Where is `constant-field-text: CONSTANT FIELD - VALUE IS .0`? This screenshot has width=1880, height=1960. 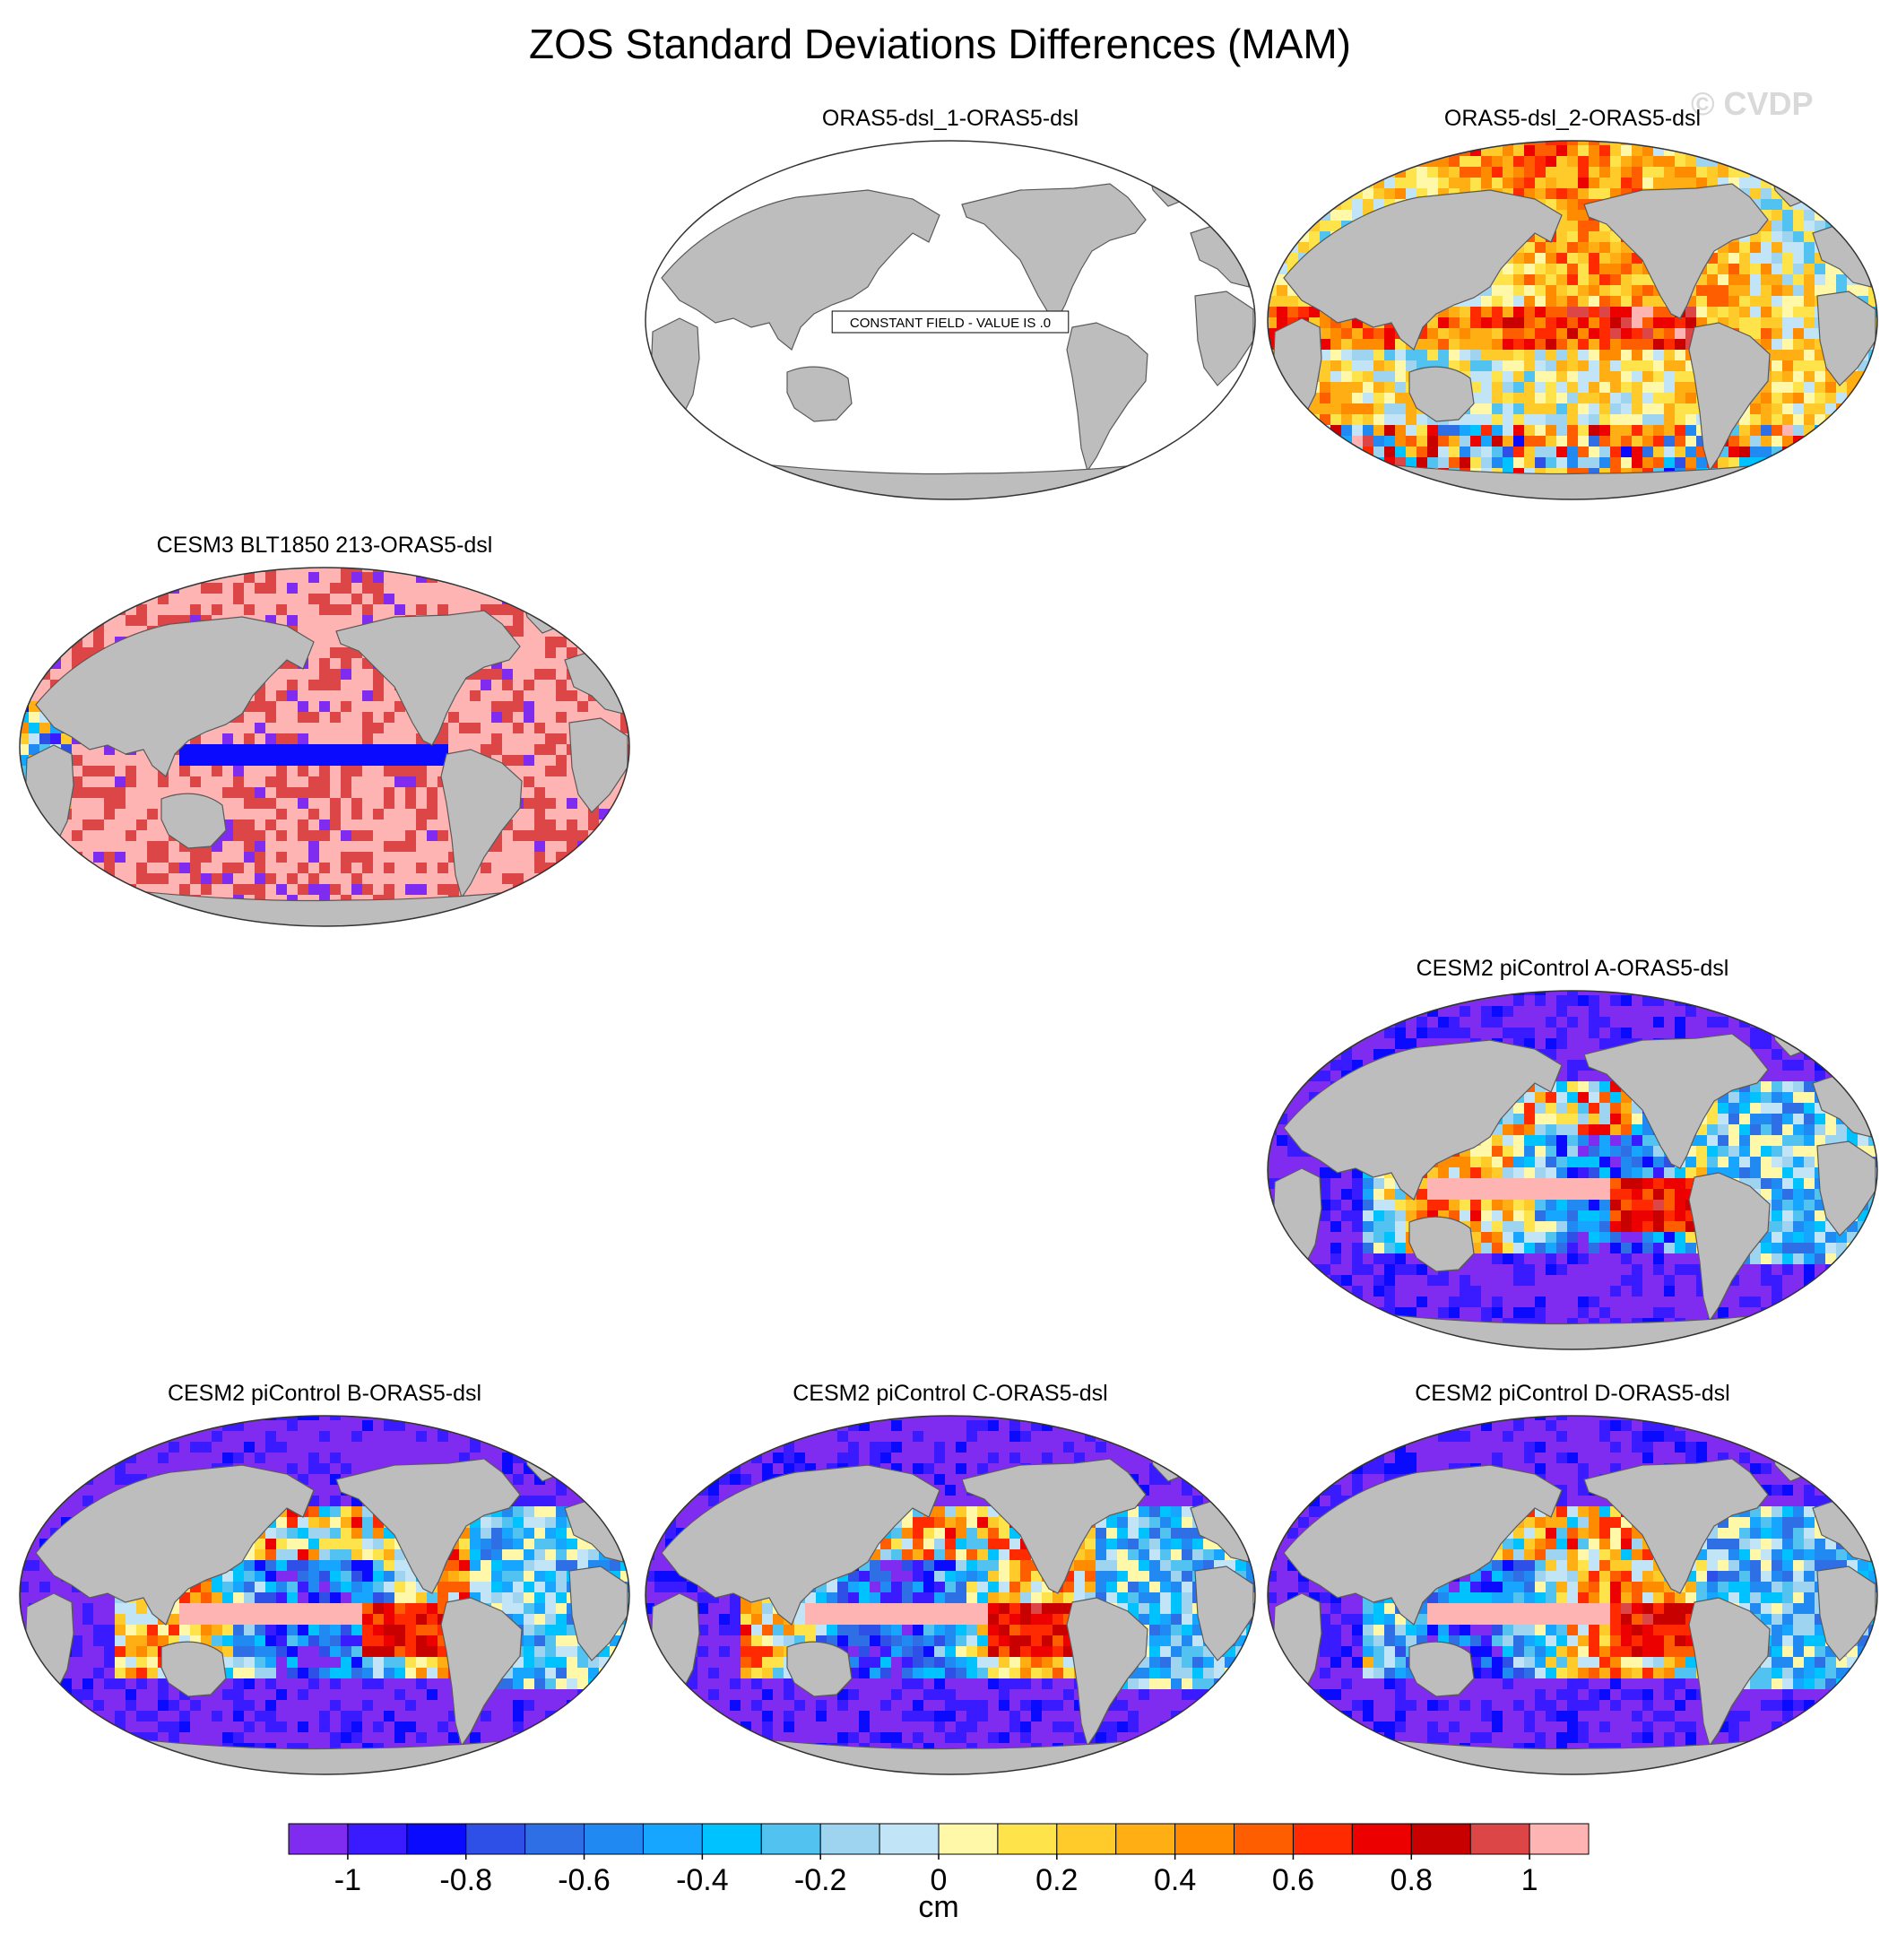 constant-field-text: CONSTANT FIELD - VALUE IS .0 is located at coordinates (950, 323).